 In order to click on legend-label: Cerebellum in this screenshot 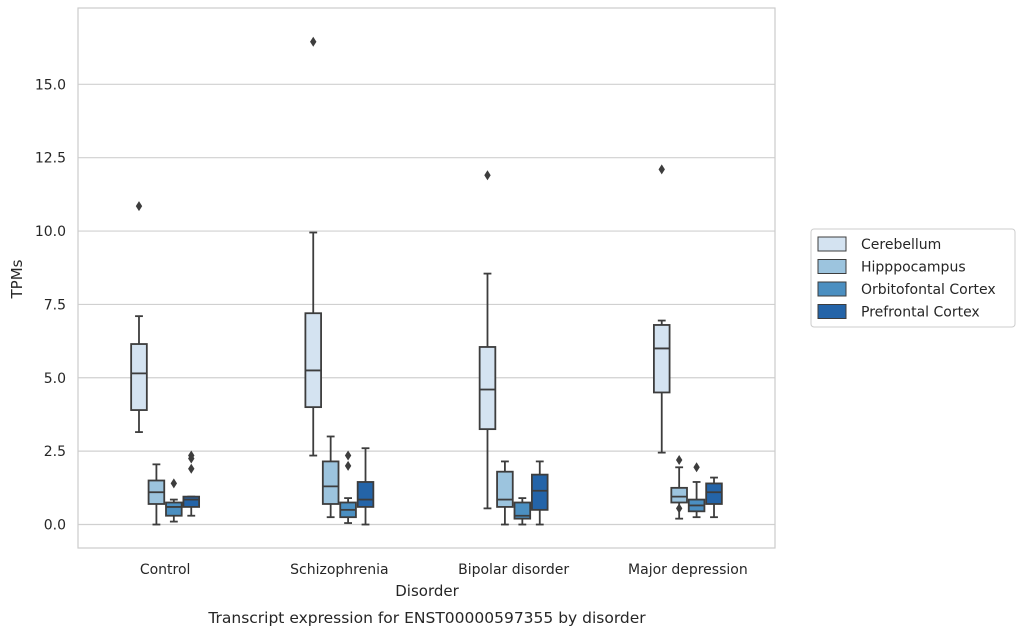, I will do `click(901, 245)`.